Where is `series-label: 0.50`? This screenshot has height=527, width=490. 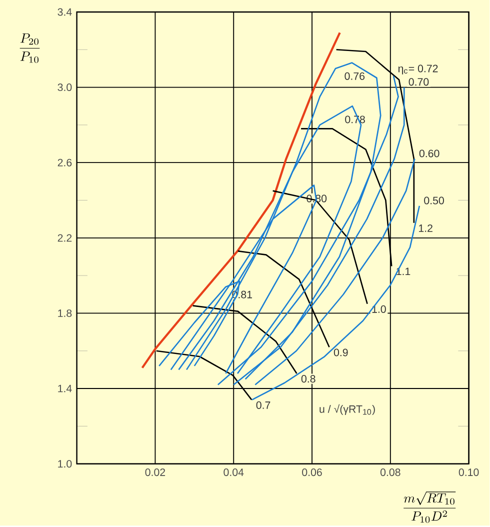
series-label: 0.50 is located at coordinates (434, 200).